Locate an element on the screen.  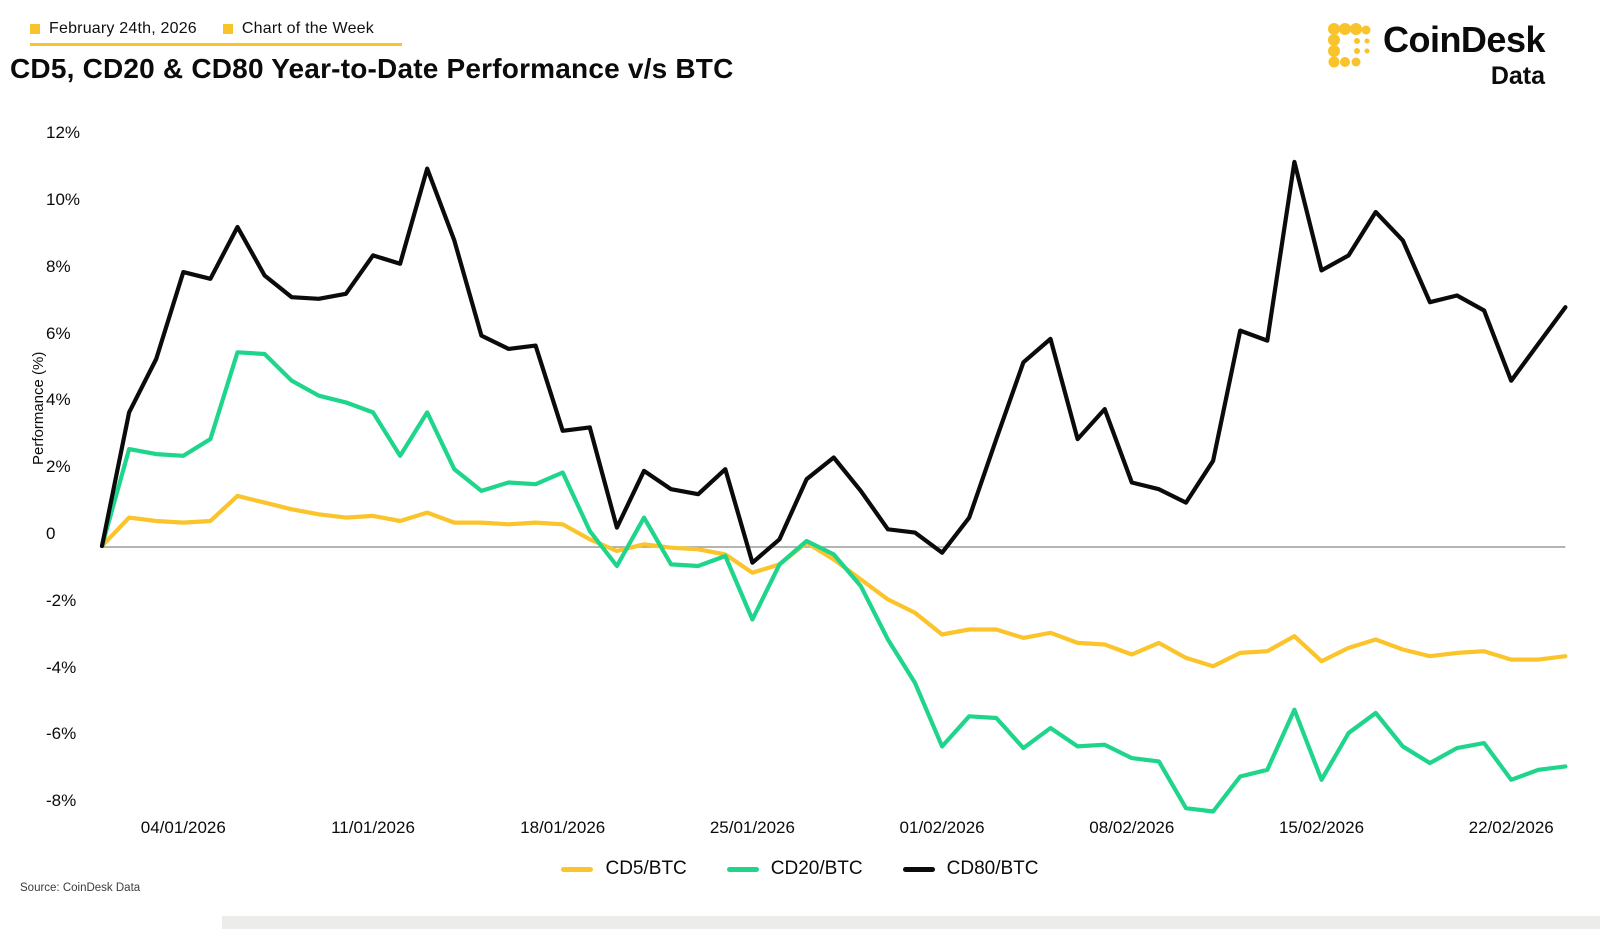
x-tick-label: 11/01/2026 is located at coordinates (373, 827).